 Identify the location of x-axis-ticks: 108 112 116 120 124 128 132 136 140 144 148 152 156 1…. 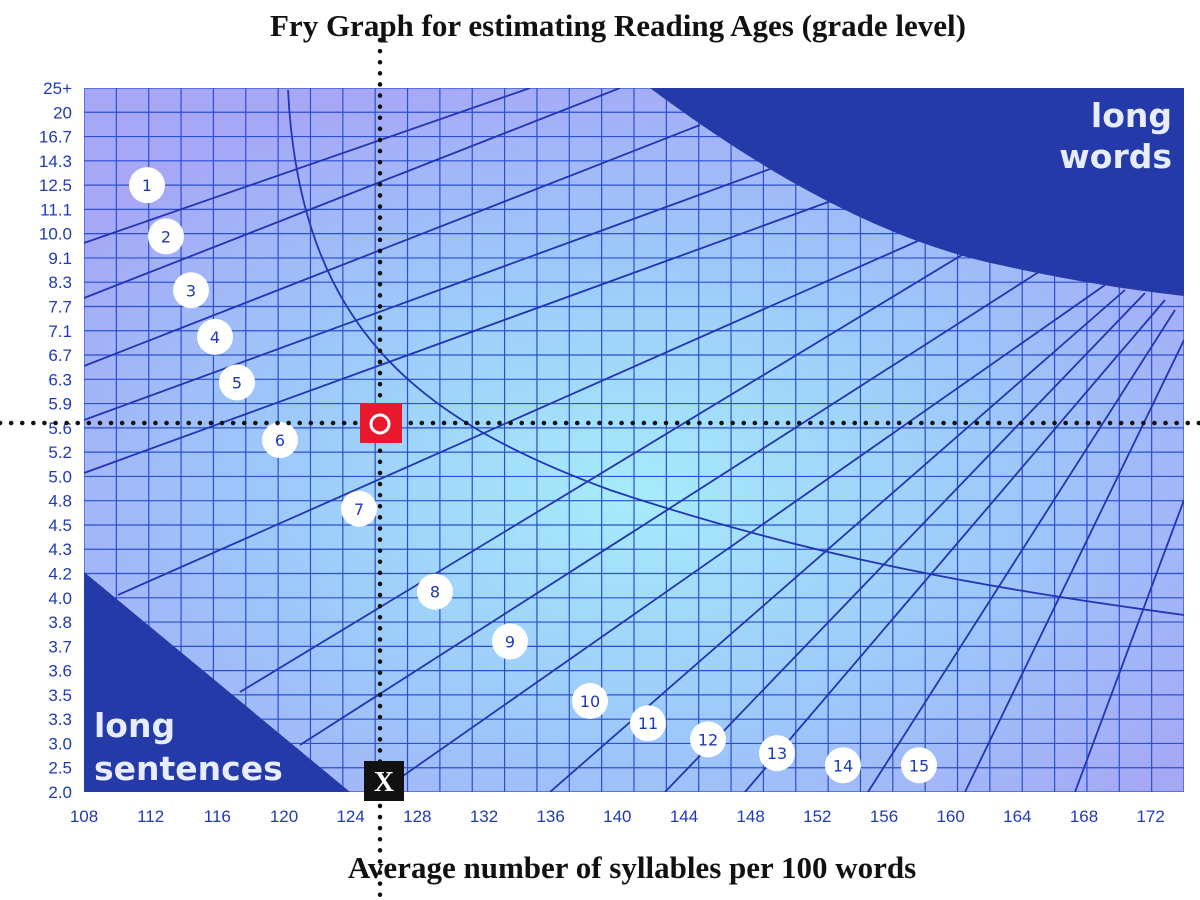
(617, 816).